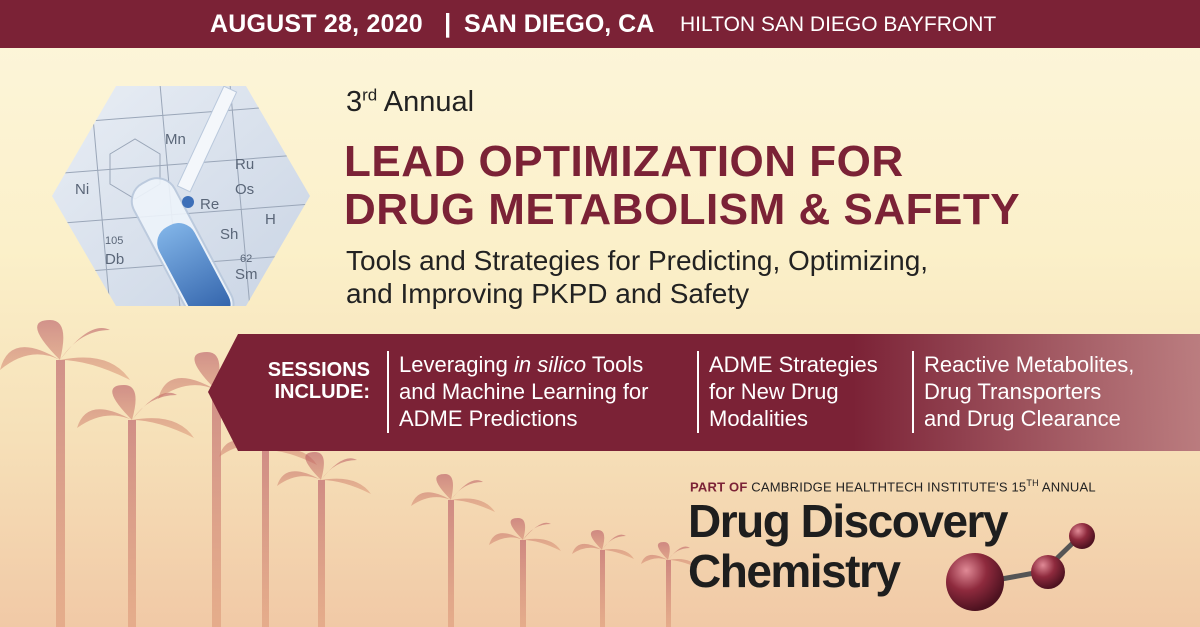 Image resolution: width=1200 pixels, height=627 pixels. What do you see at coordinates (550, 364) in the screenshot?
I see `session-text-italic: in silico` at bounding box center [550, 364].